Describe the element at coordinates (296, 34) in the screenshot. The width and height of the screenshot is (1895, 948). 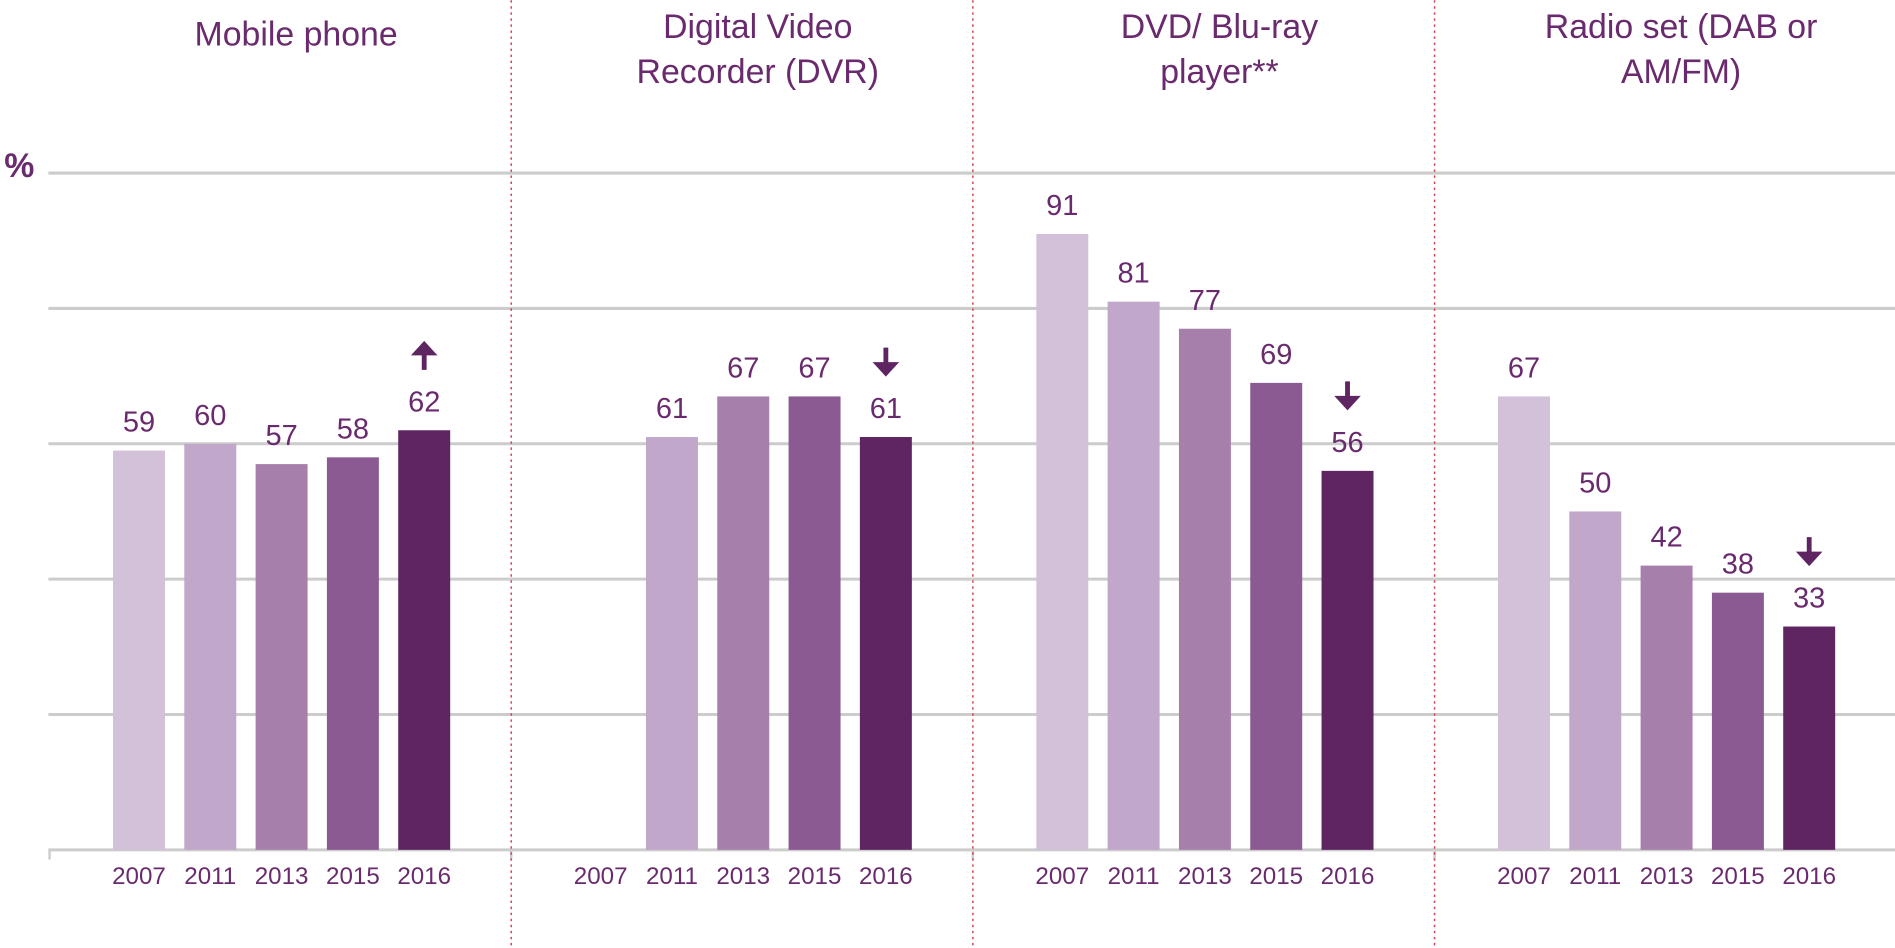
I see `panel-title: Mobile phone` at that location.